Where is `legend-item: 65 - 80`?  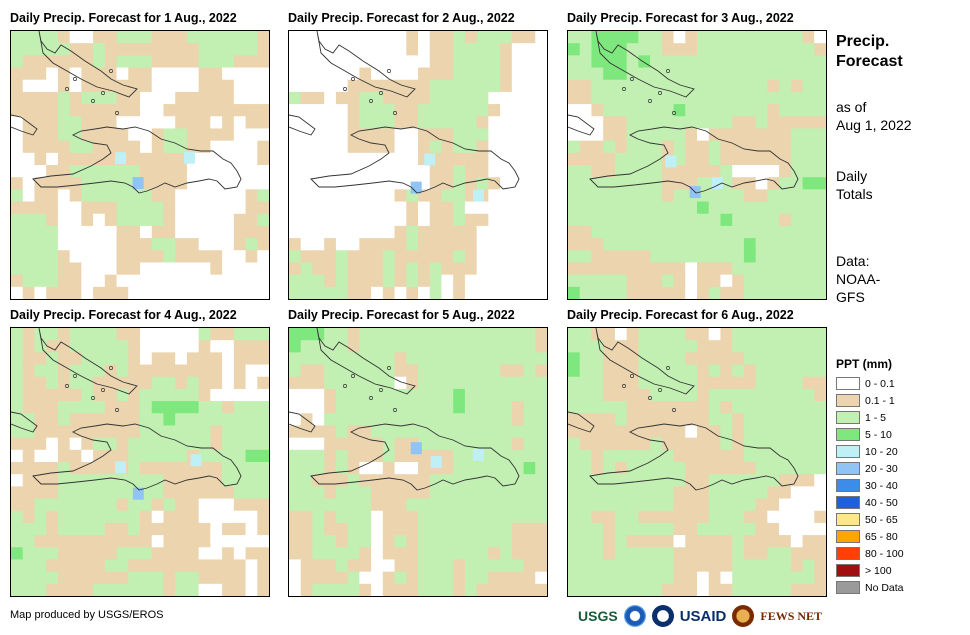
legend-item: 65 - 80 is located at coordinates (870, 536).